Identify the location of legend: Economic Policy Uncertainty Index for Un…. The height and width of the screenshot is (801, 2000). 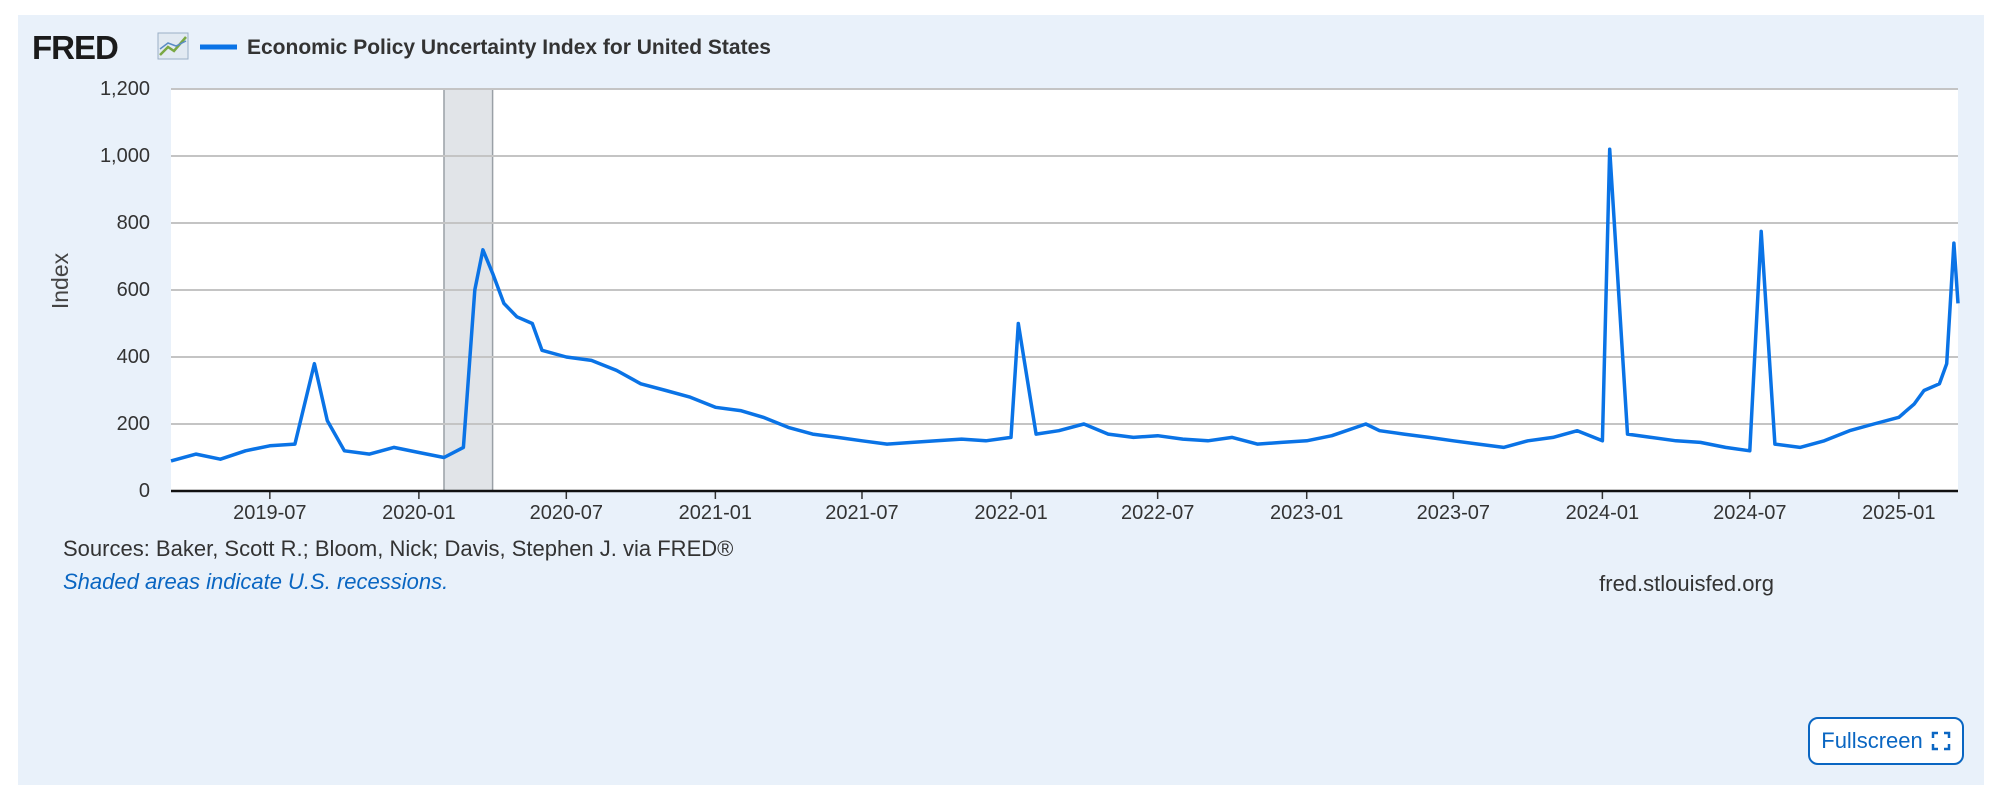
(485, 47).